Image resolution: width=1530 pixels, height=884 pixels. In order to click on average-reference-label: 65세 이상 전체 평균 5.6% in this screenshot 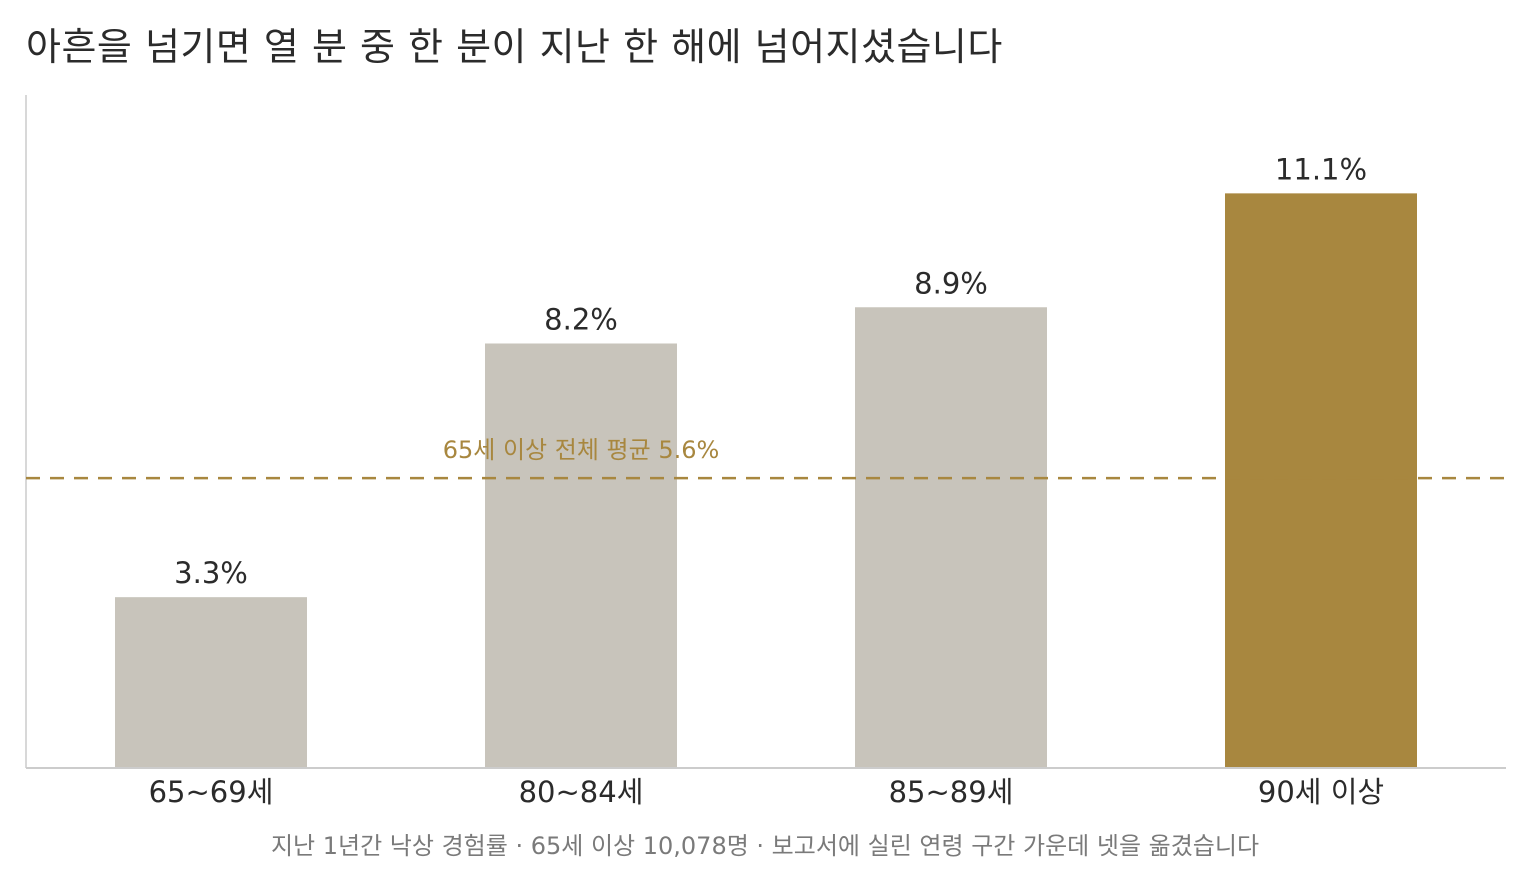, I will do `click(581, 450)`.